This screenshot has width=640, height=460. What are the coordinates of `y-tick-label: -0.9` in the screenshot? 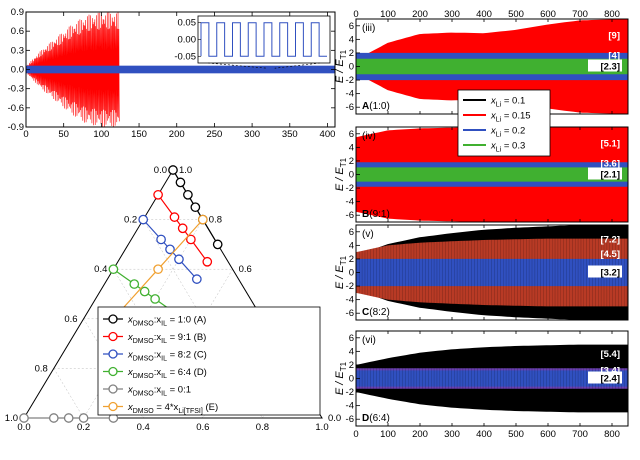 It's located at (16, 127).